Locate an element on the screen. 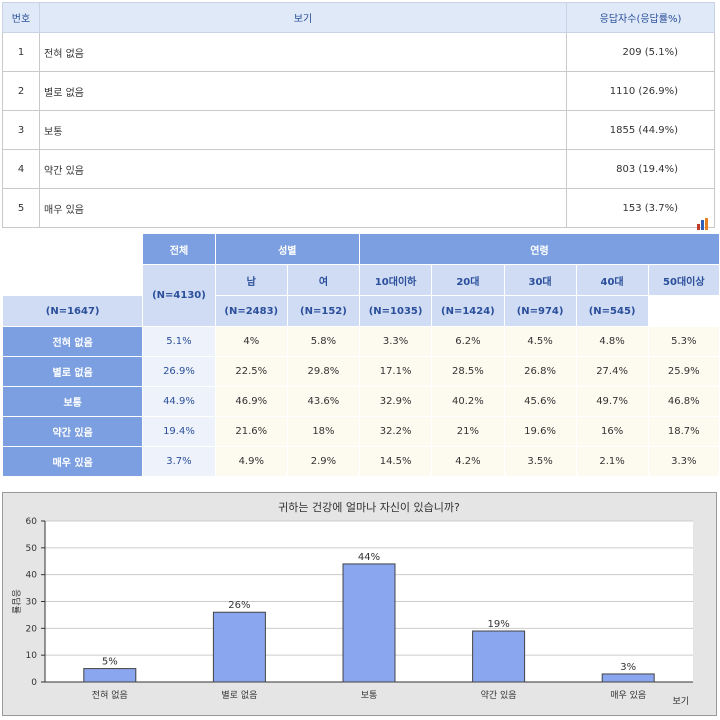 The width and height of the screenshot is (720, 720). crosstab-row-label: 보통 is located at coordinates (72, 401).